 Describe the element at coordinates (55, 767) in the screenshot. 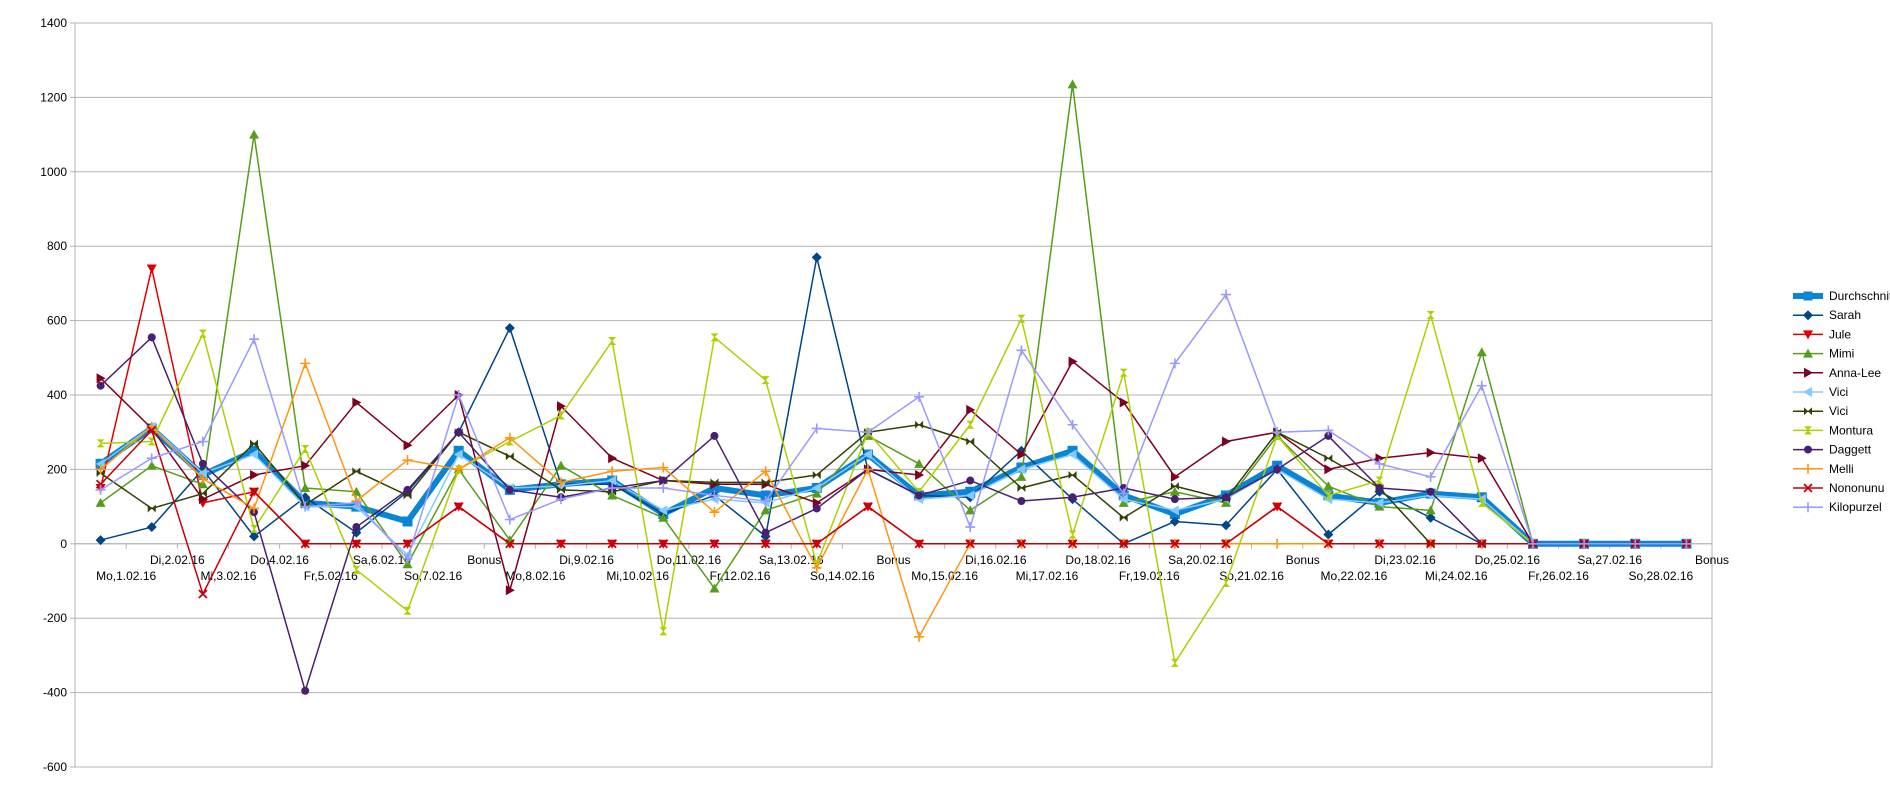

I see `y-tick-label: -600` at that location.